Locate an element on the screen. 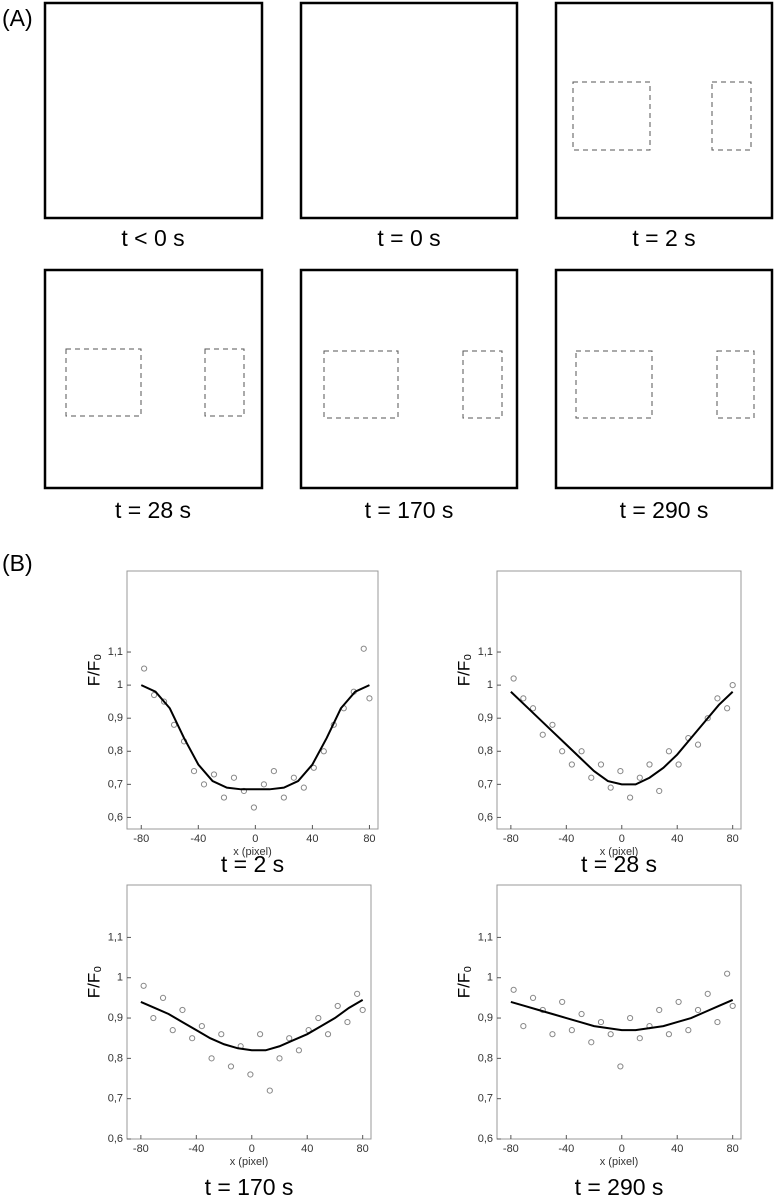 The height and width of the screenshot is (1201, 775). panel-label: (A) is located at coordinates (17, 18).